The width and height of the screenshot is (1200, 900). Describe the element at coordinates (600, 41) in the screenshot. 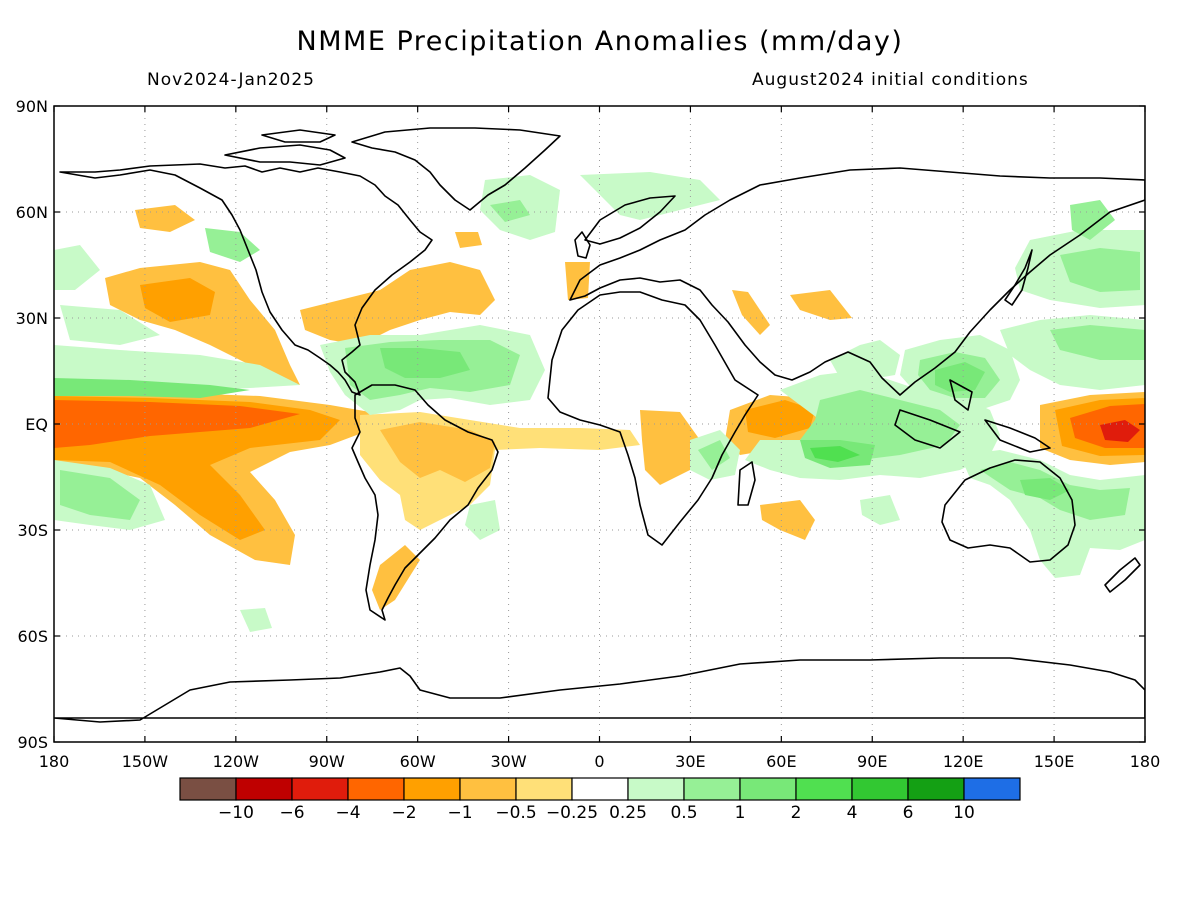

I see `map-title: NMME Precipitation Anomalies (mm/day)` at that location.